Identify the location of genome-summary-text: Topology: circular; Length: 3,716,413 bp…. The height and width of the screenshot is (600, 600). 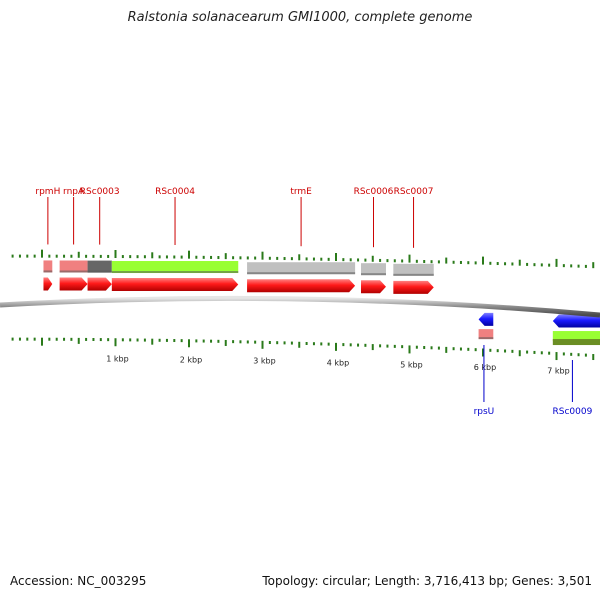
(427, 581).